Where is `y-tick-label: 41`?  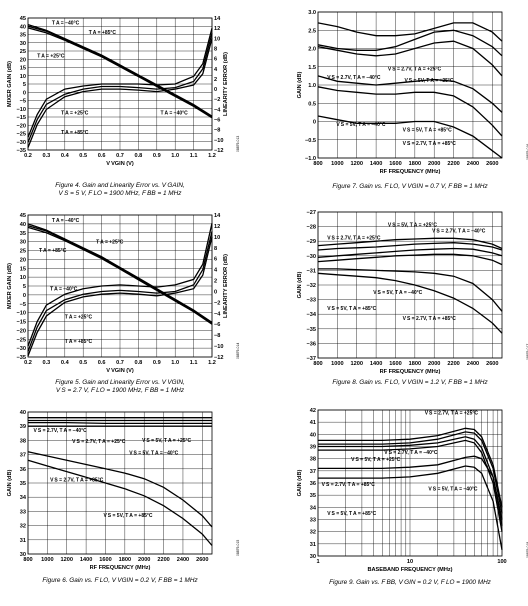
y-tick-label: 41 is located at coordinates (313, 423).